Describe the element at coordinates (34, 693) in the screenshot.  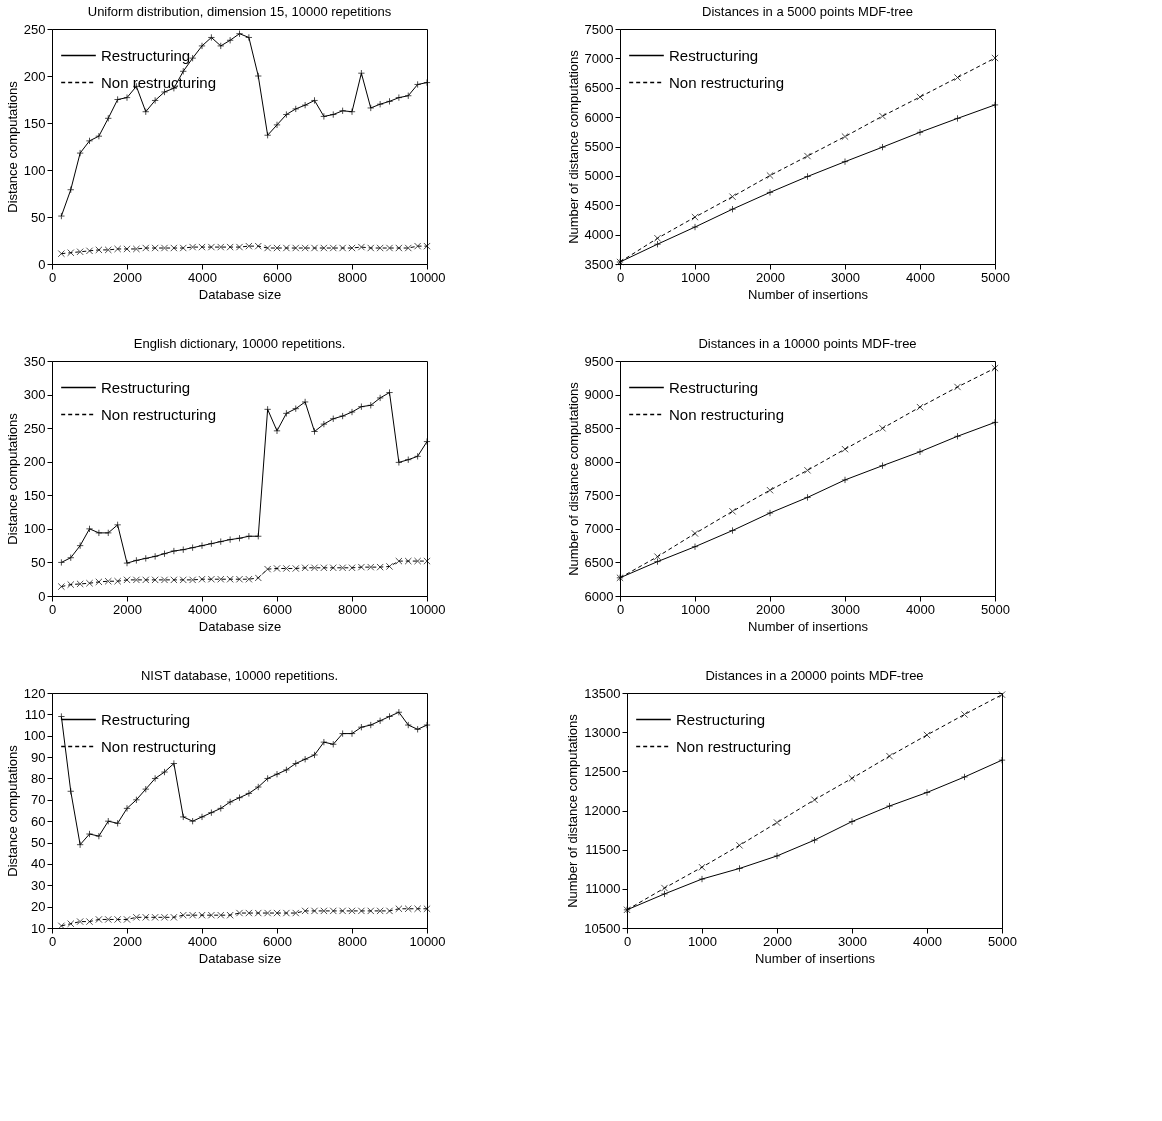
I see `y-tick-label: 120` at that location.